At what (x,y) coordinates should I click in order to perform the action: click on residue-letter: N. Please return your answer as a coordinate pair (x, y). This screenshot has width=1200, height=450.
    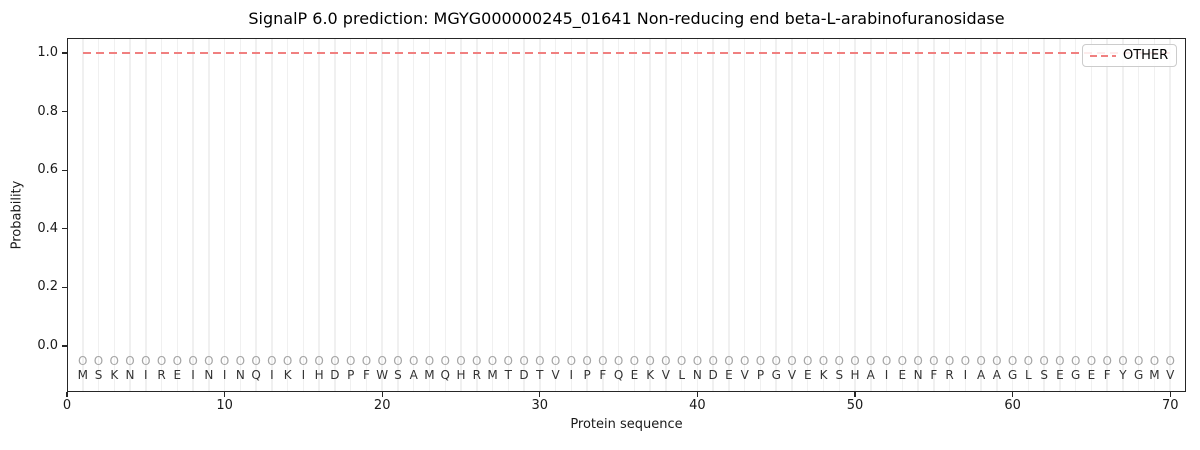
    Looking at the image, I should click on (209, 375).